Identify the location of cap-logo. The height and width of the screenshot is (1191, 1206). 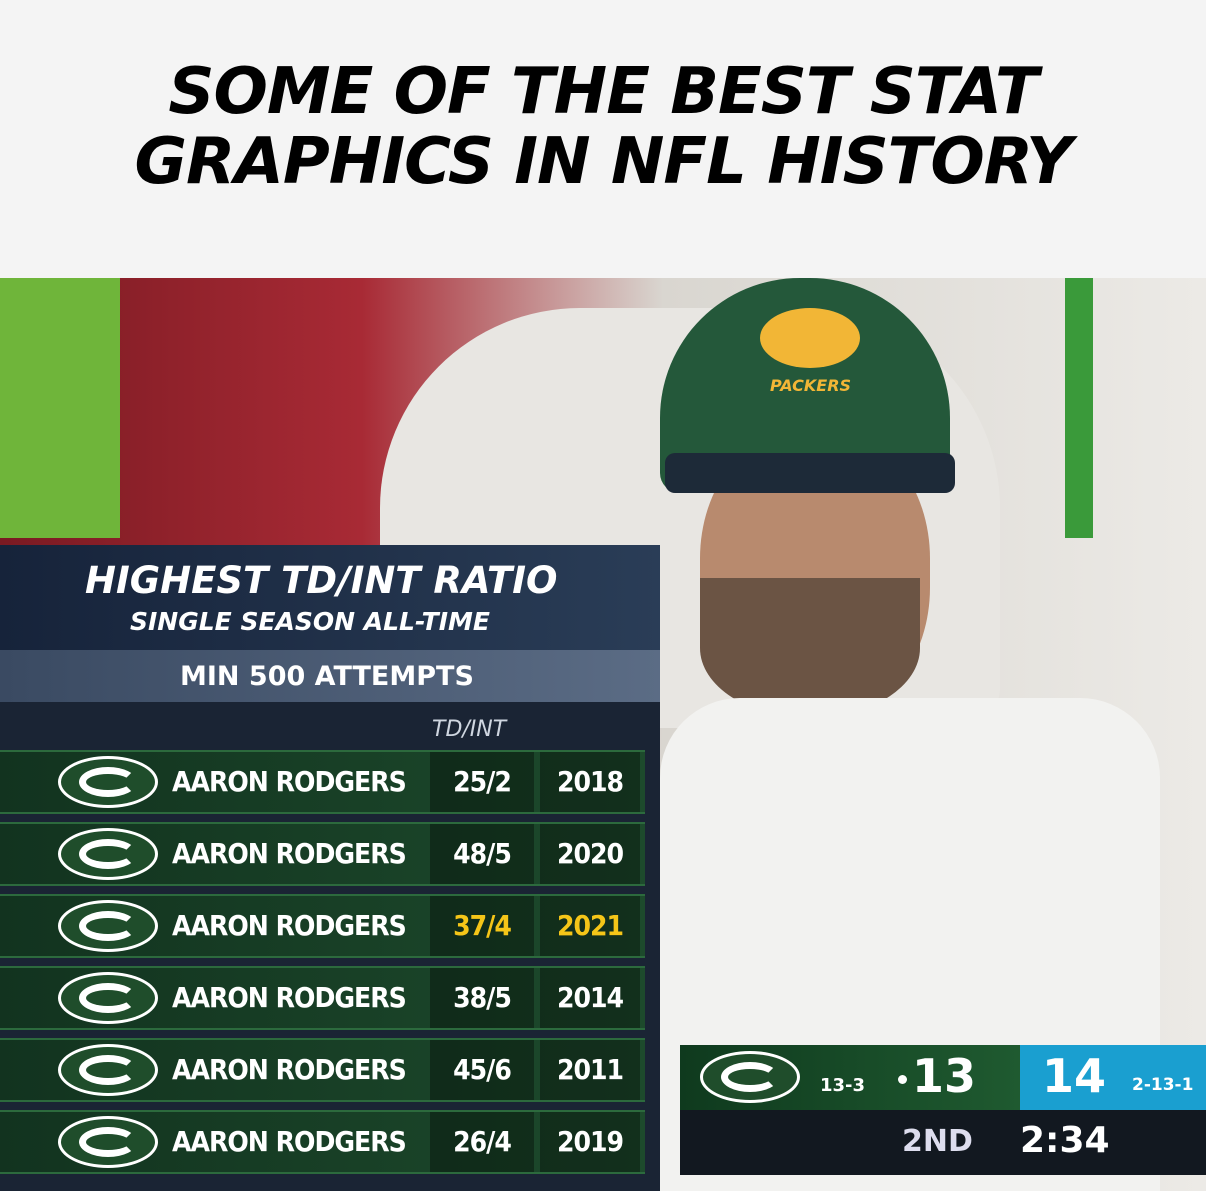
(810, 338).